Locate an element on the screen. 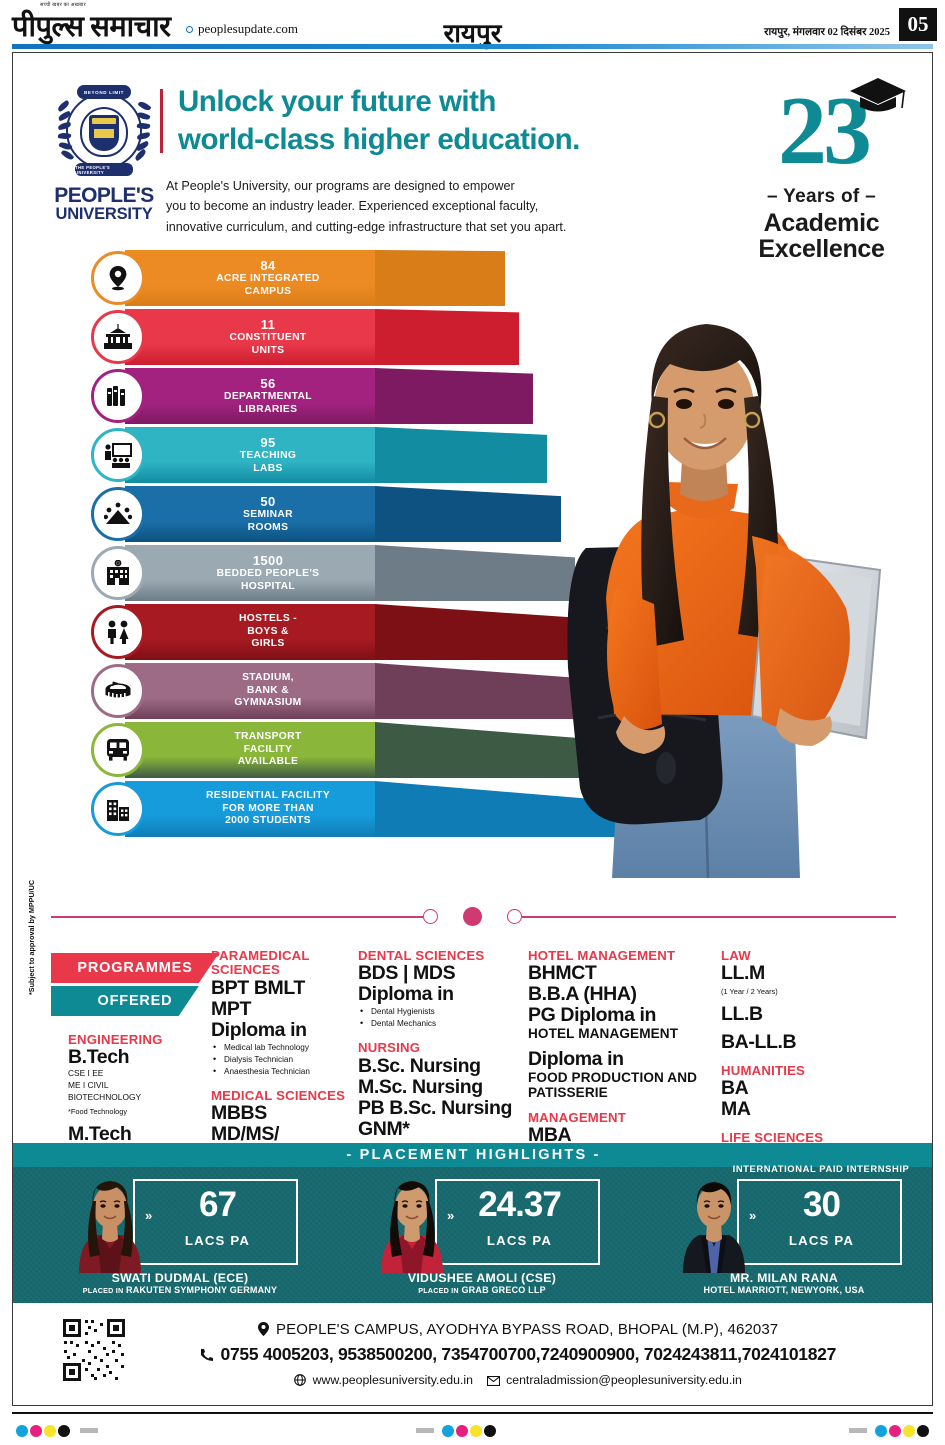  programme-bullet: Medical lab Technology is located at coordinates (283, 1047).